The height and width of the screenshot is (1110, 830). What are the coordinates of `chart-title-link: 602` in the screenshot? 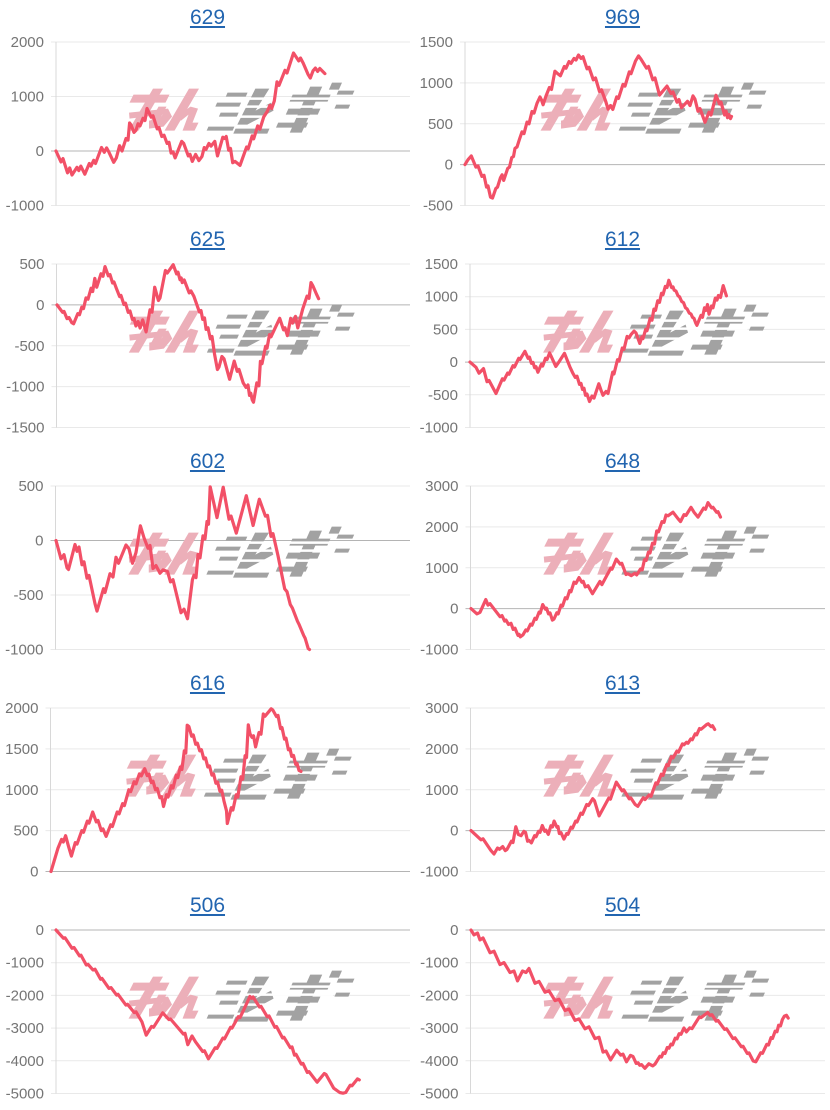 It's located at (207, 461).